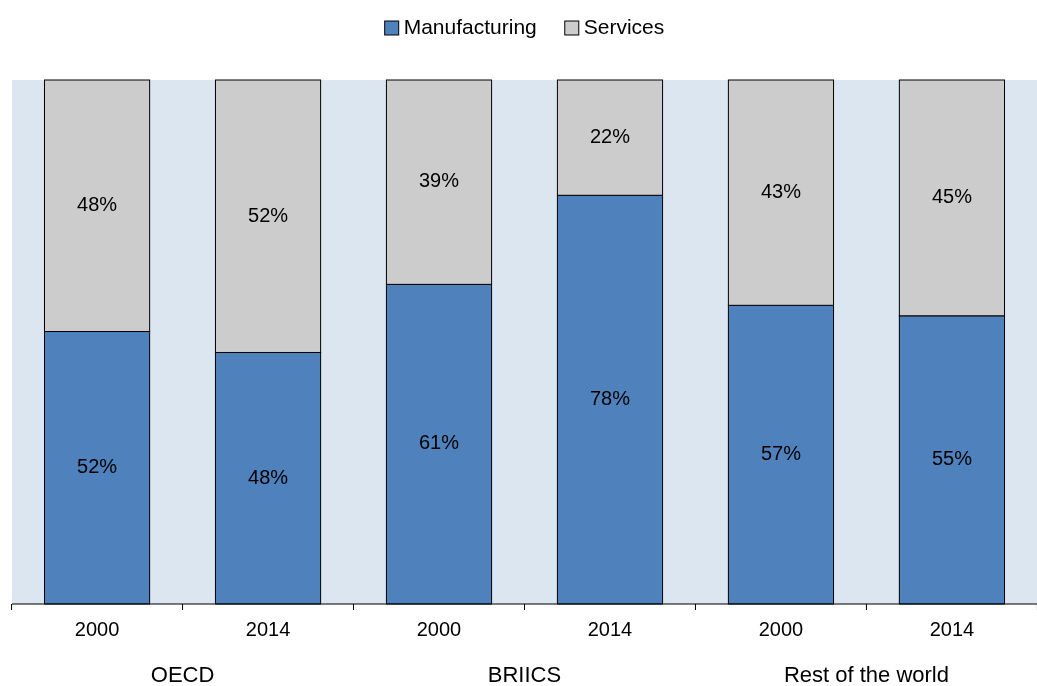 The height and width of the screenshot is (686, 1037). I want to click on data-label: 57%, so click(781, 452).